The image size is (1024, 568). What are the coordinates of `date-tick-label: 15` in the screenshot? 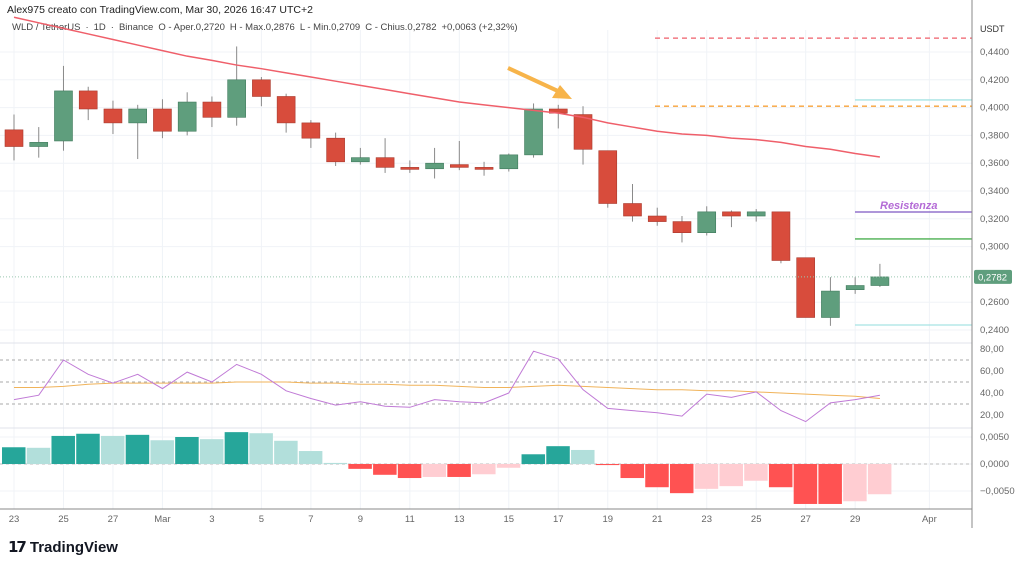 It's located at (509, 519).